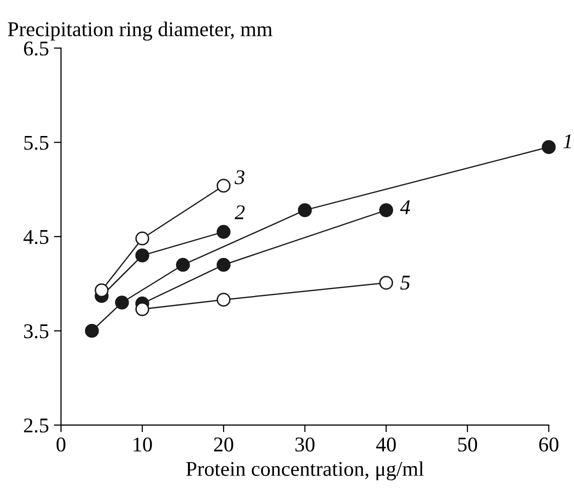 The height and width of the screenshot is (496, 574). I want to click on y-tick-label: 3.5, so click(36, 331).